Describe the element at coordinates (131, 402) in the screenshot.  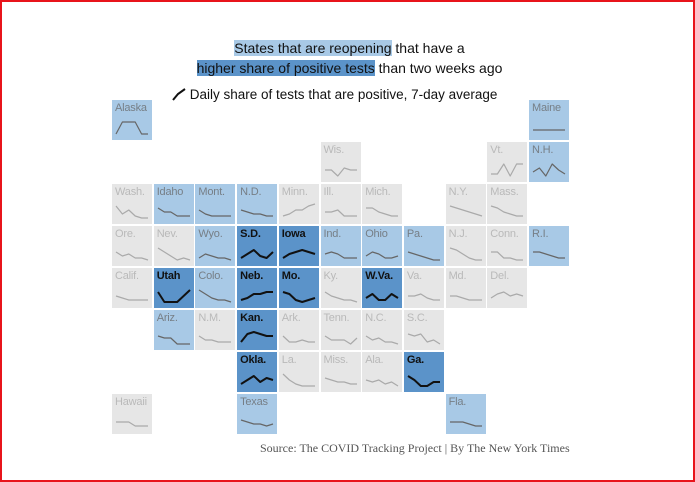
I see `state-label: Hawaii` at that location.